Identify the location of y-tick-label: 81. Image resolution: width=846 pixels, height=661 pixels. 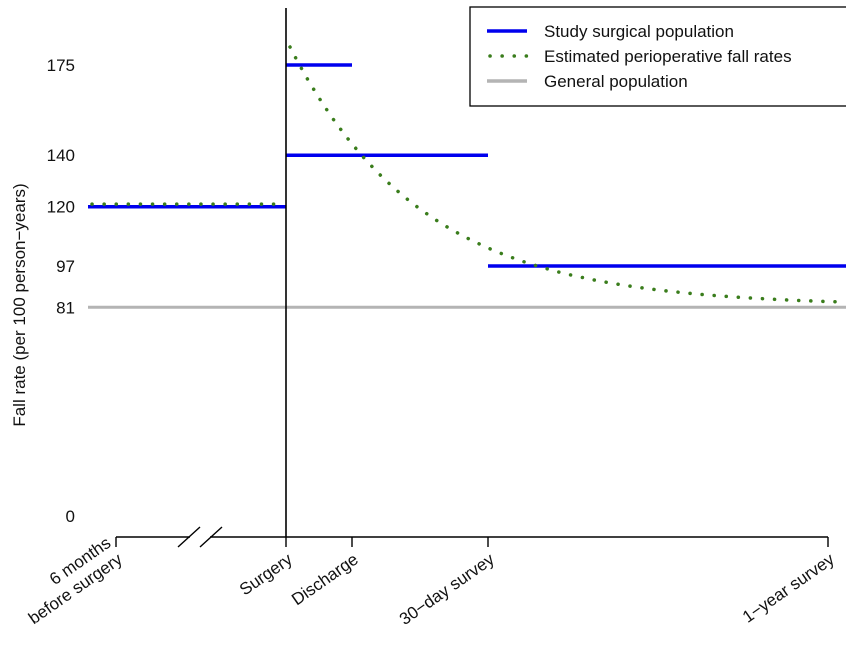
(65, 307).